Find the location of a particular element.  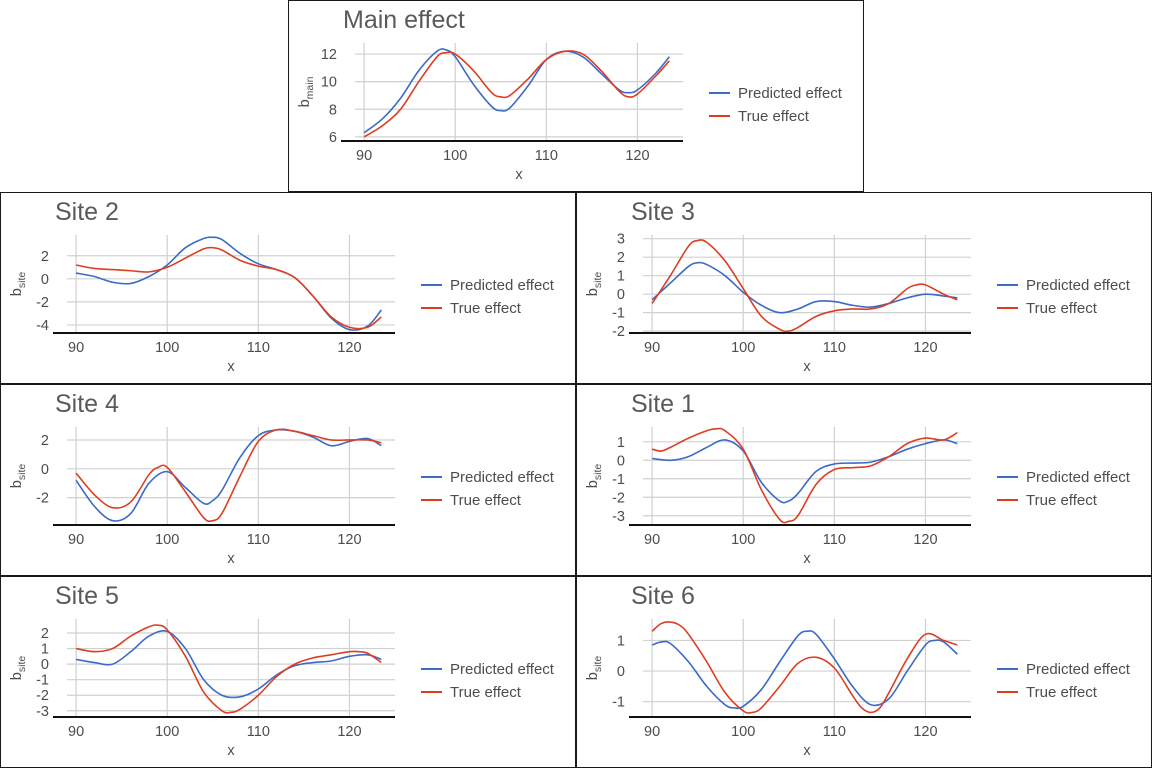

chart-title: Main effect is located at coordinates (404, 20).